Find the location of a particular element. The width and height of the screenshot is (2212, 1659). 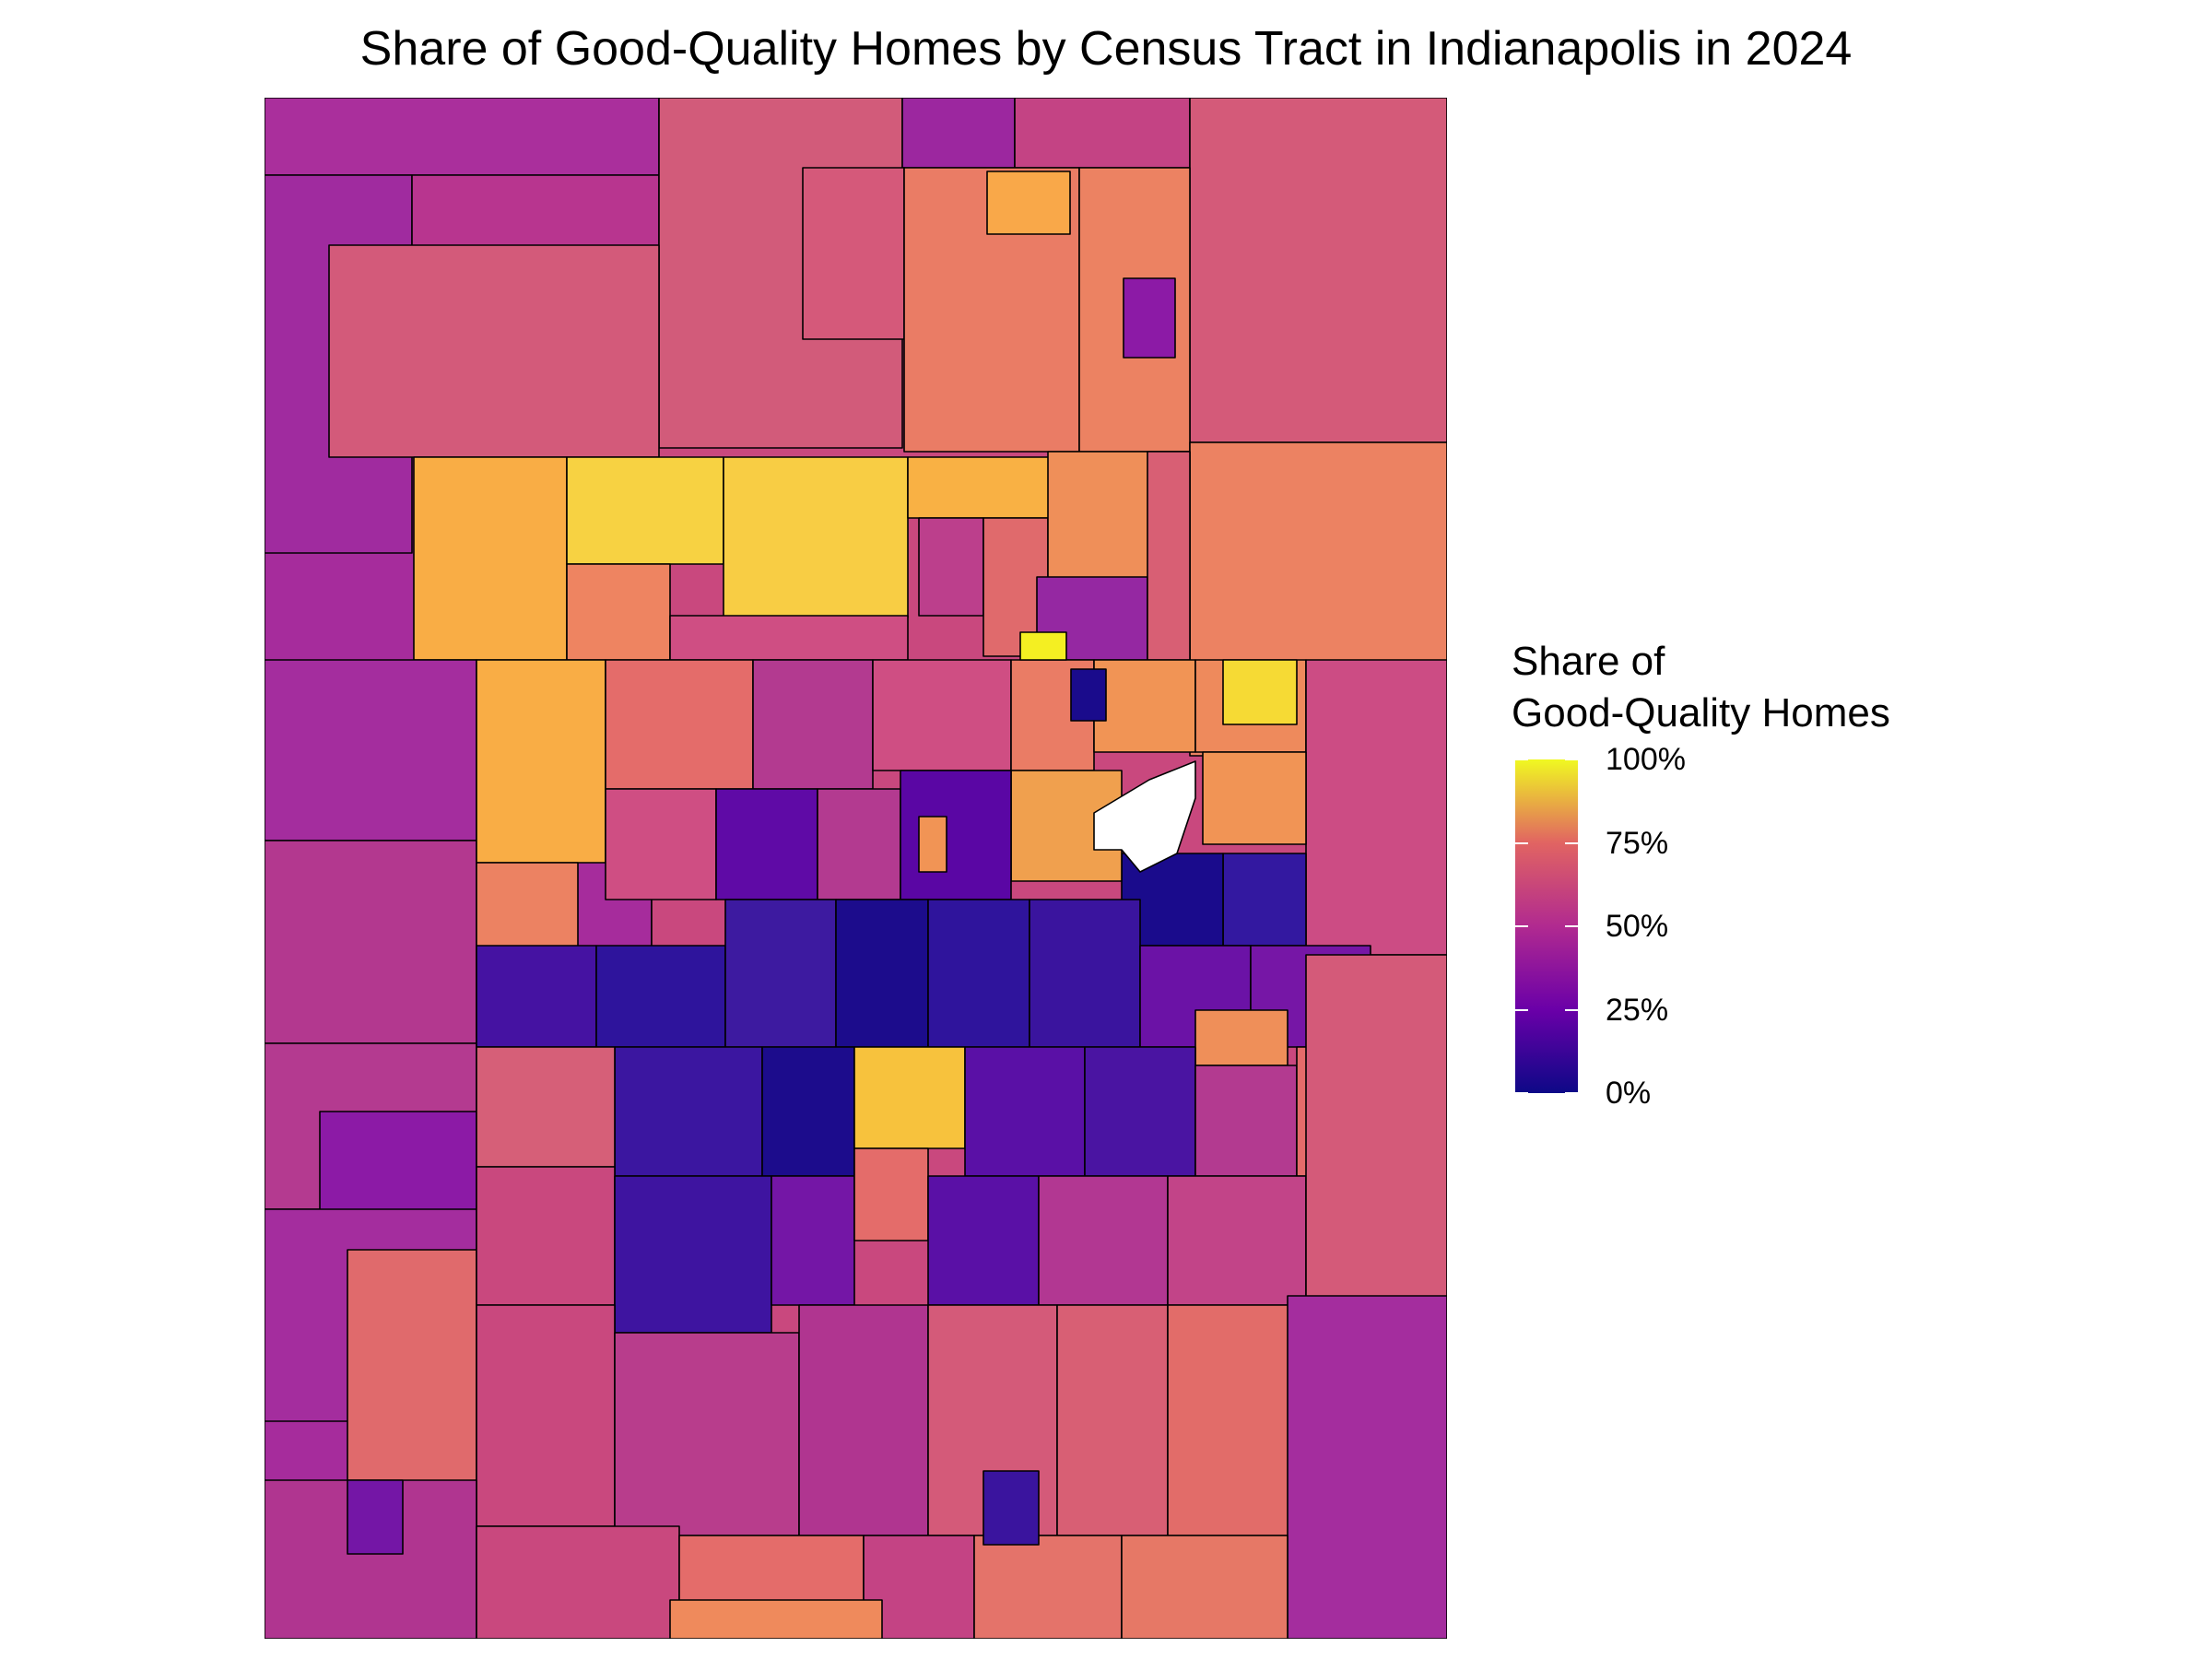

tract-missing is located at coordinates (1144, 816).